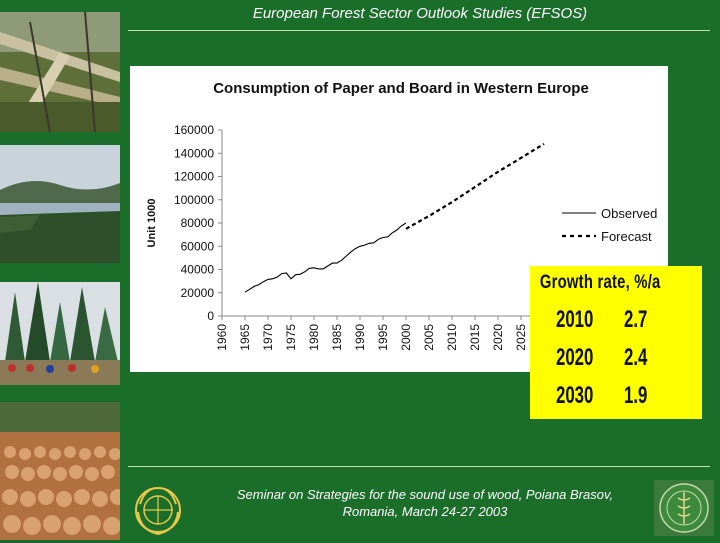 This screenshot has width=720, height=543. Describe the element at coordinates (521, 337) in the screenshot. I see `x-tick-label: 2025` at that location.